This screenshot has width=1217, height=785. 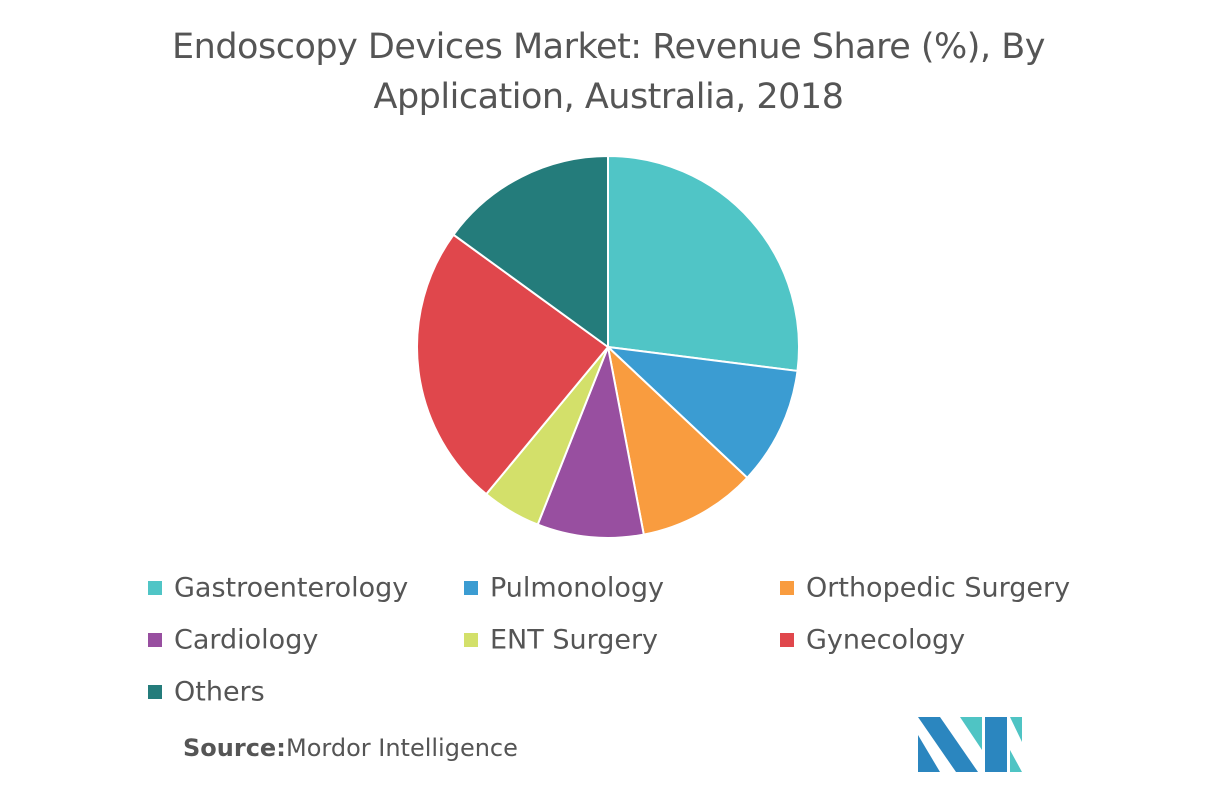 I want to click on legend-label: Cardiology, so click(x=246, y=640).